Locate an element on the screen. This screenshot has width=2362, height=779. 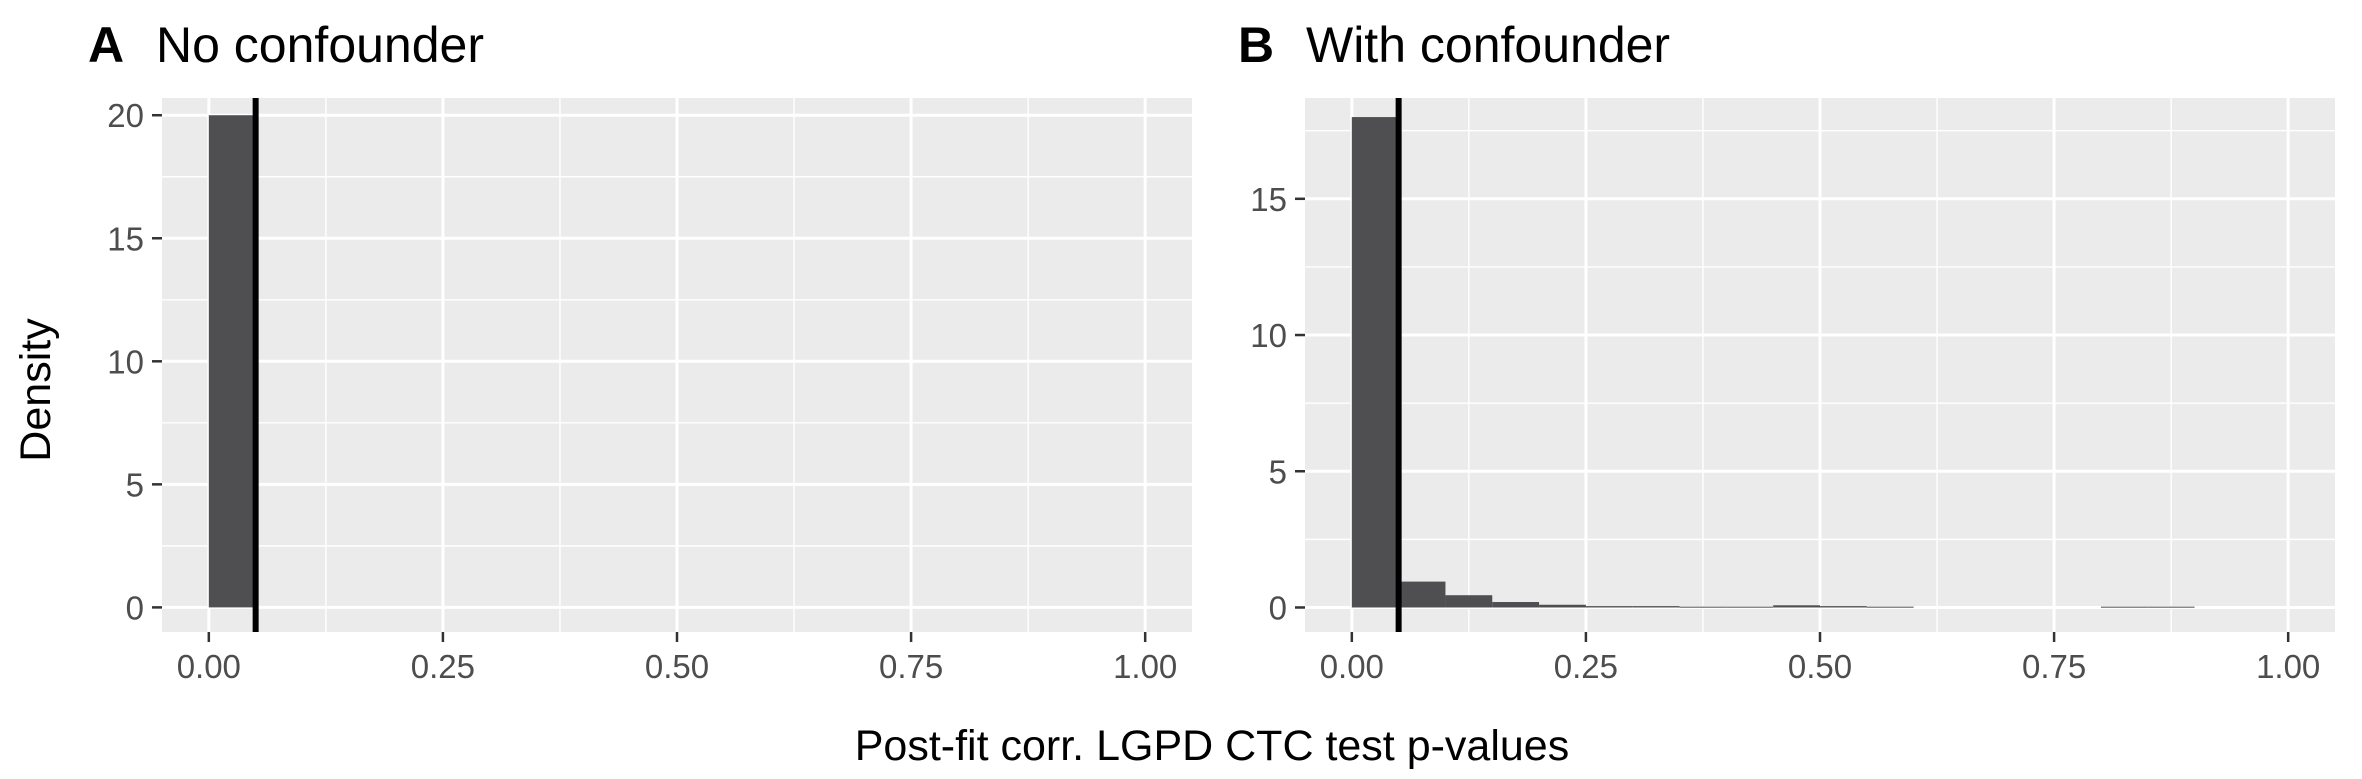
panel-title: With confounder is located at coordinates (1488, 45).